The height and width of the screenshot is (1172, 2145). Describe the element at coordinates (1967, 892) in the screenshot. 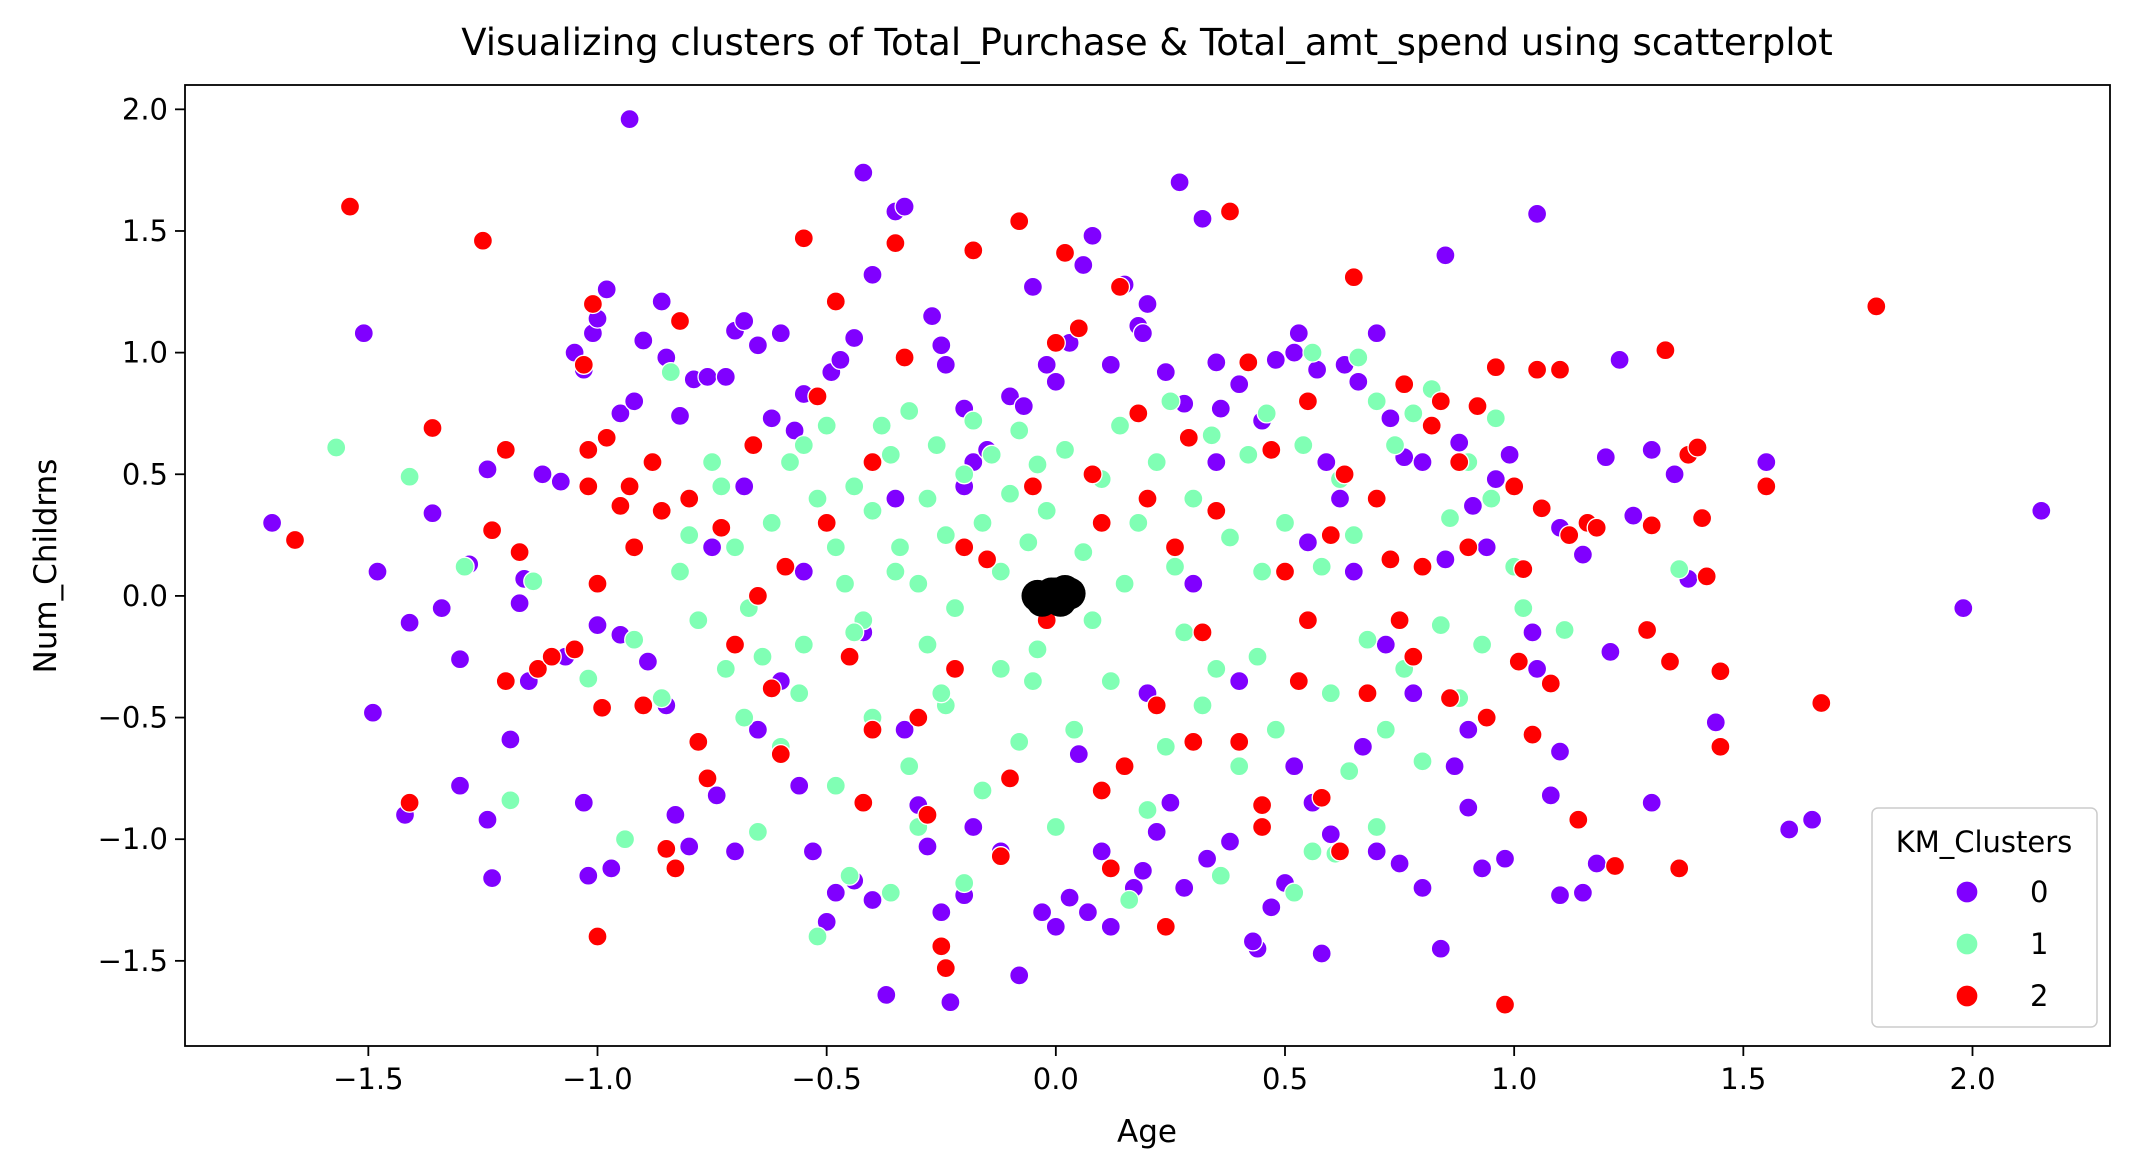

I see `legend-marker` at that location.